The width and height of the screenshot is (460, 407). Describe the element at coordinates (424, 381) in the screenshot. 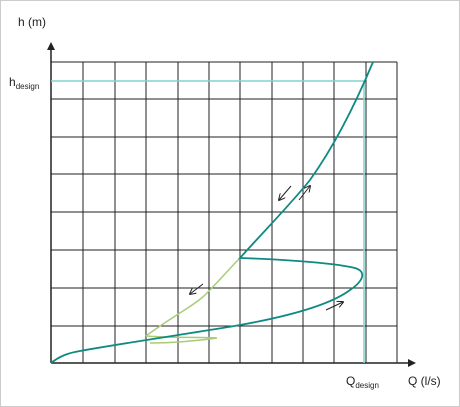

I see `x-axis-label: Q (l/s)` at that location.